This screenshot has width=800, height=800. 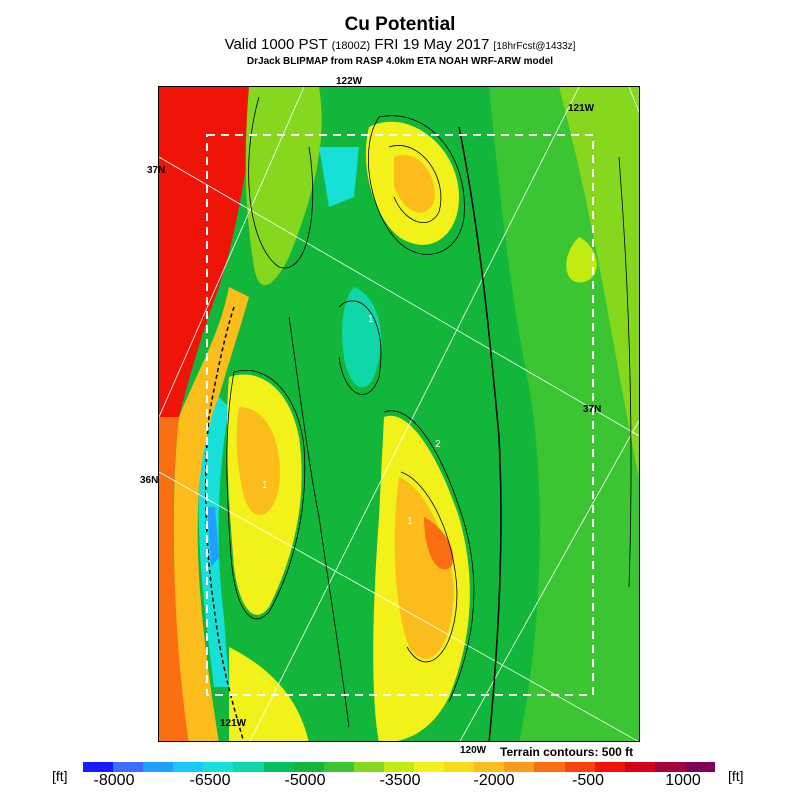 I want to click on colorbar-unit-right: [ft], so click(x=736, y=776).